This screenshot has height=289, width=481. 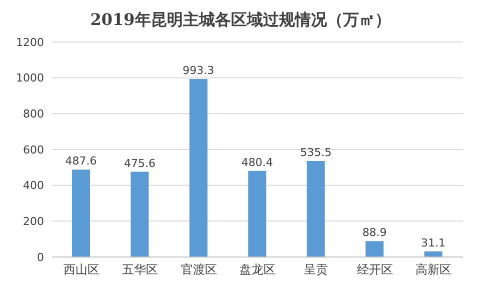 What do you see at coordinates (433, 243) in the screenshot?
I see `data-label: 31.1` at bounding box center [433, 243].